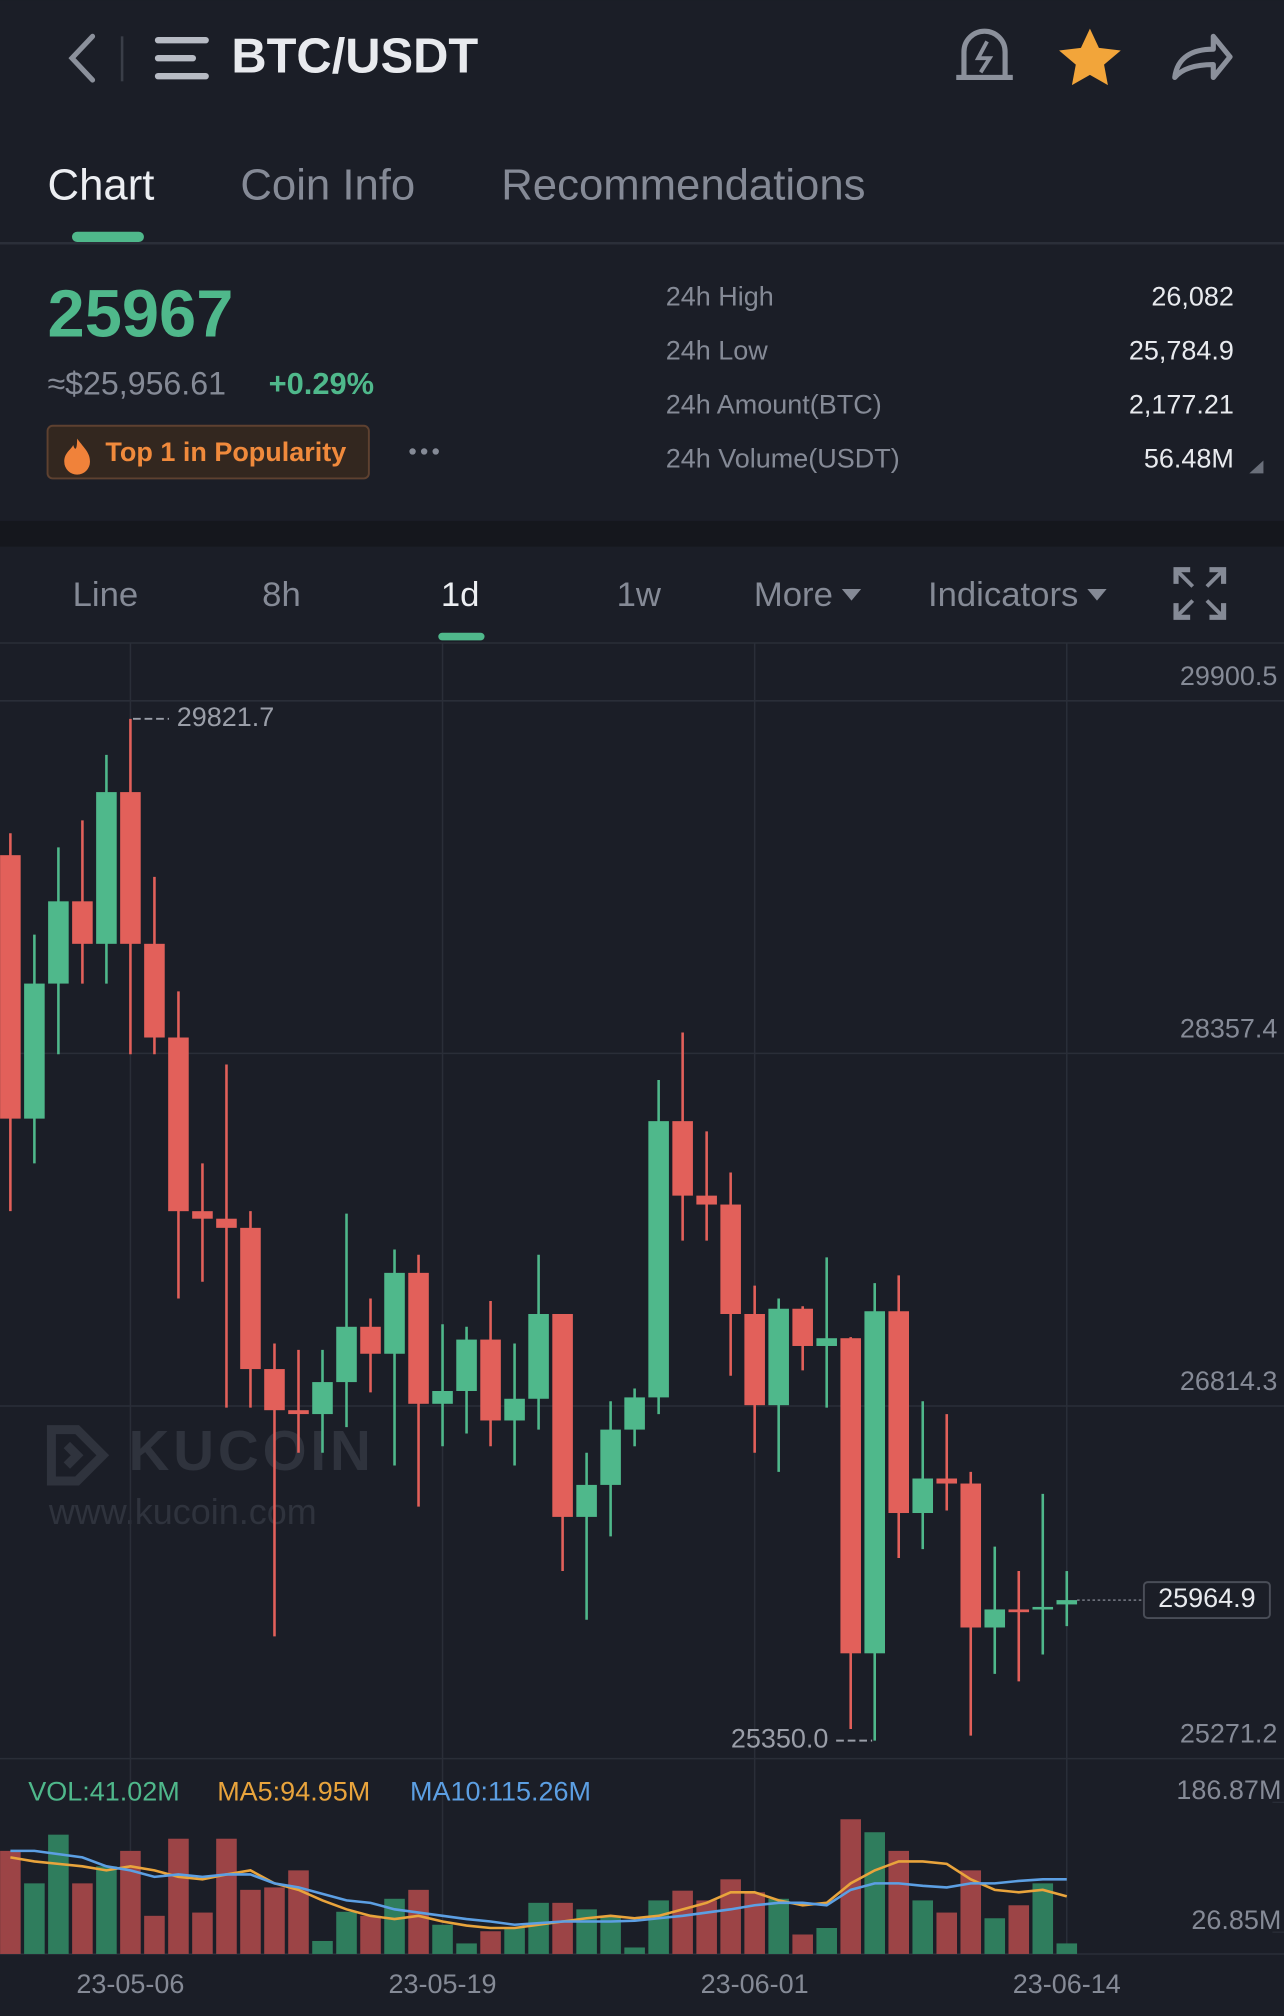  Describe the element at coordinates (783, 459) in the screenshot. I see `stat-label: 24h Volume(USDT)` at that location.